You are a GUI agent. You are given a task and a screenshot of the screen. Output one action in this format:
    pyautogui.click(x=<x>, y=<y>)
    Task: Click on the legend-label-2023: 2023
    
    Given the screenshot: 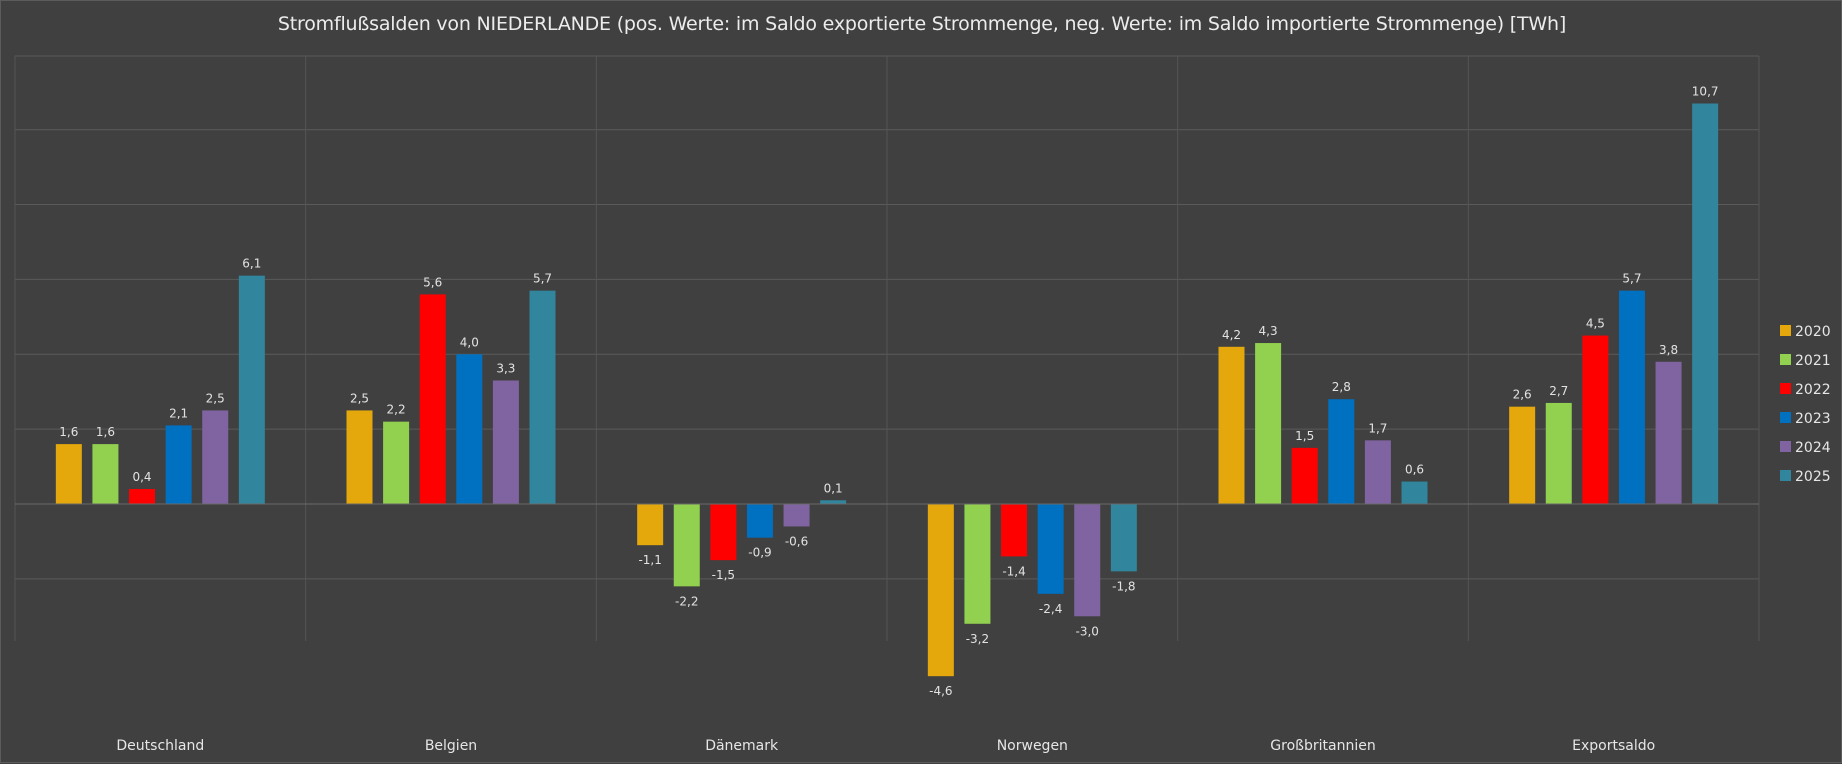 What is the action you would take?
    pyautogui.click(x=1813, y=419)
    